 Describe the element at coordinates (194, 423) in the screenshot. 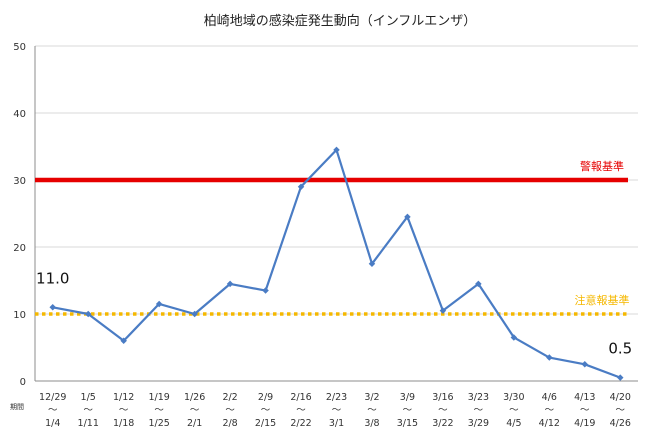

I see `x-tick-label: 2/1` at that location.